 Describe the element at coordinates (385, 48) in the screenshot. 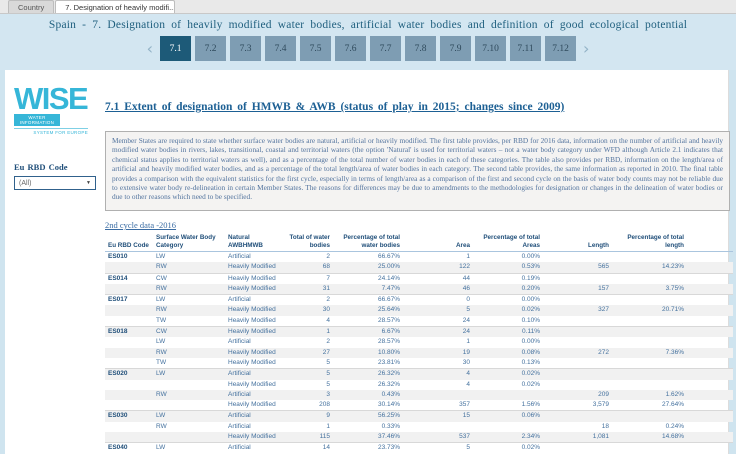

I see `section-tab-7-7: 7.7` at that location.